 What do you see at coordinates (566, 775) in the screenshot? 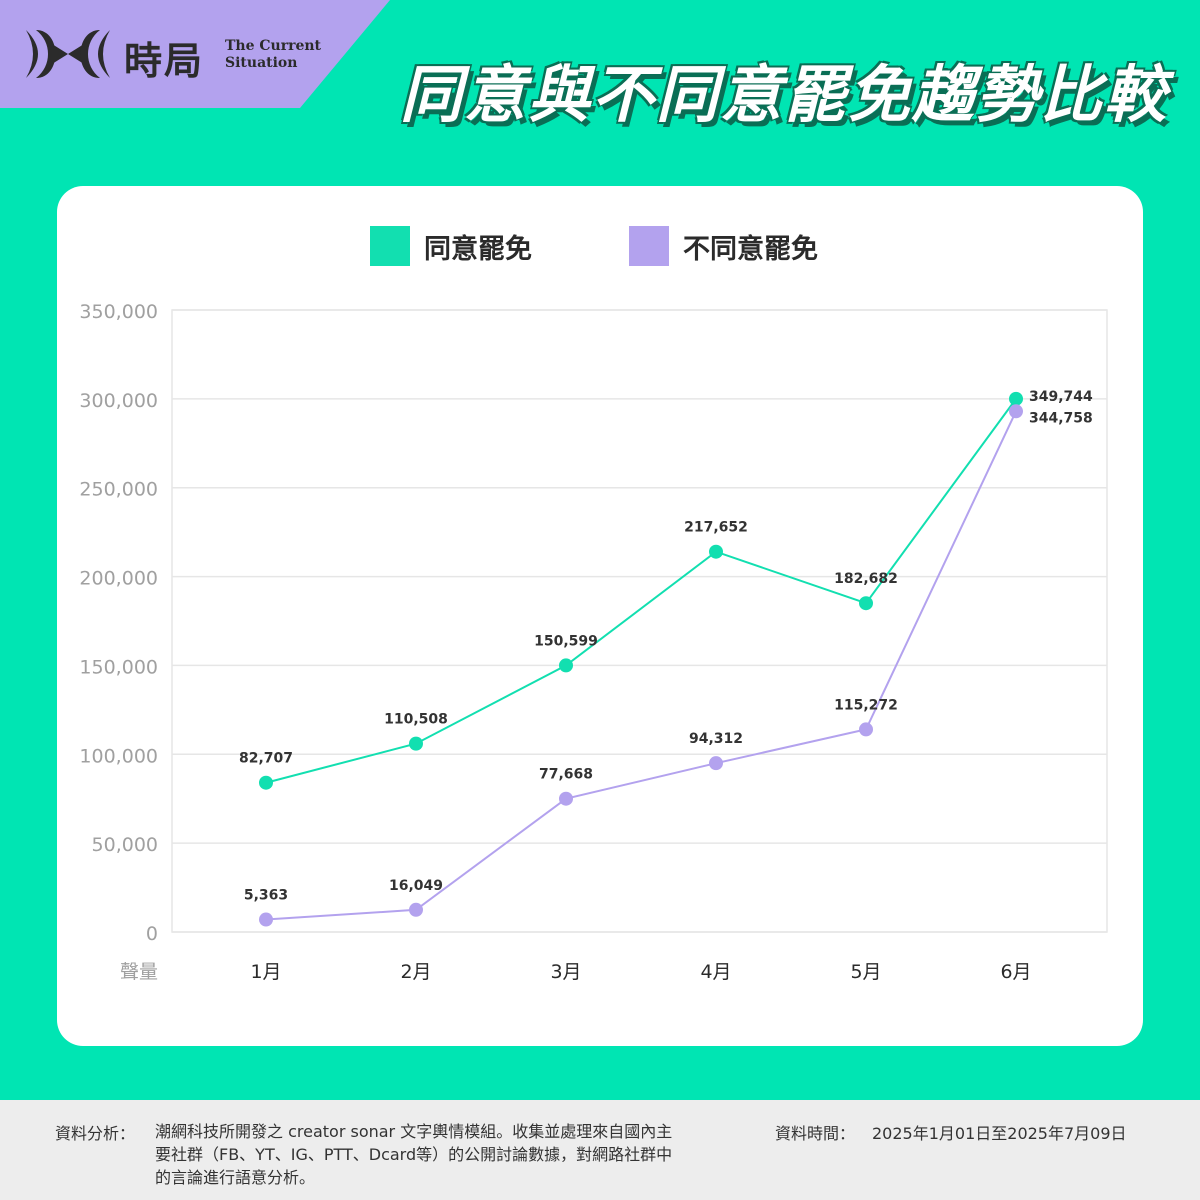
I see `data-label: 77,668` at bounding box center [566, 775].